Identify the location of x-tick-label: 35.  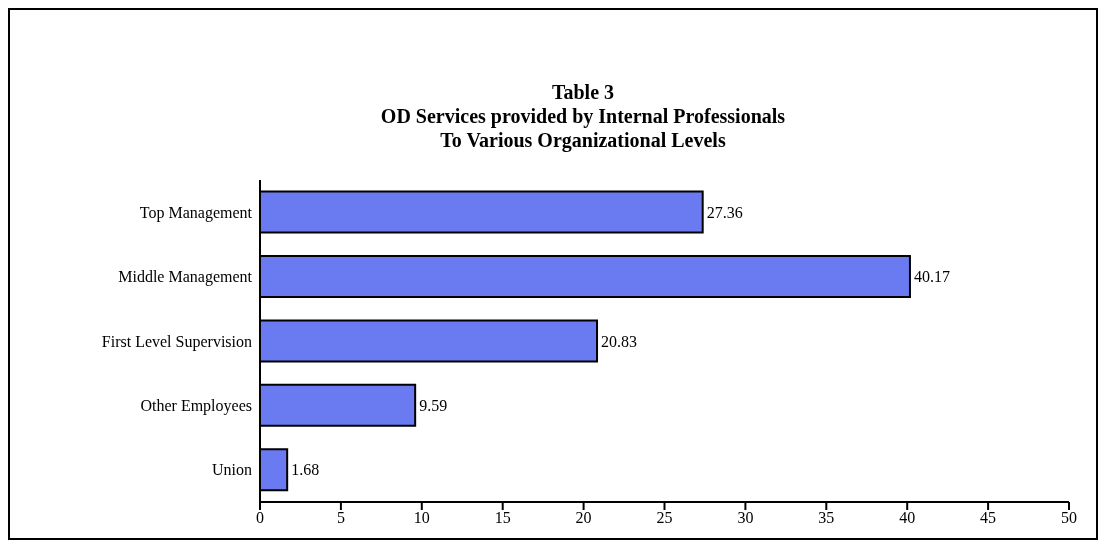
(826, 518).